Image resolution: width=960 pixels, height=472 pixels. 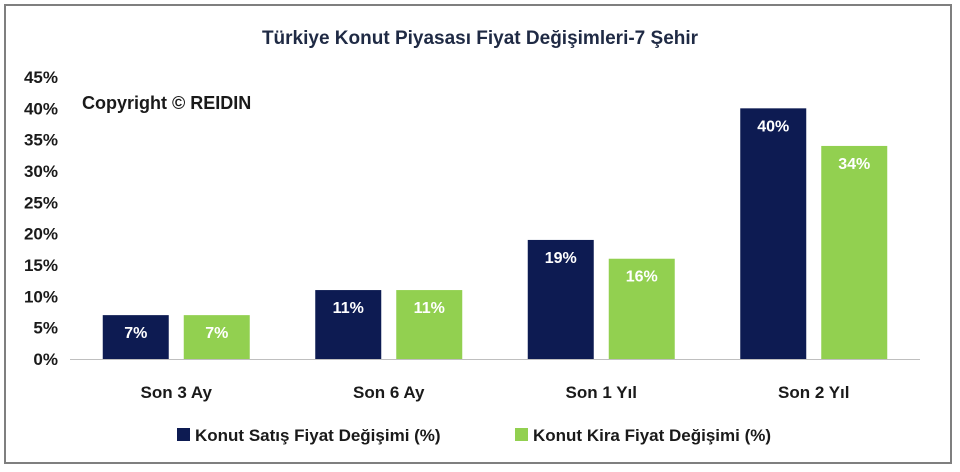 I want to click on y-tick-label: 35%, so click(x=41, y=140).